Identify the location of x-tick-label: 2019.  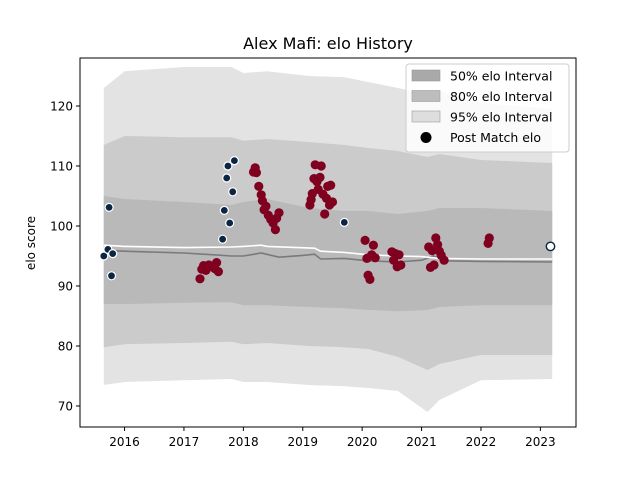
(302, 442).